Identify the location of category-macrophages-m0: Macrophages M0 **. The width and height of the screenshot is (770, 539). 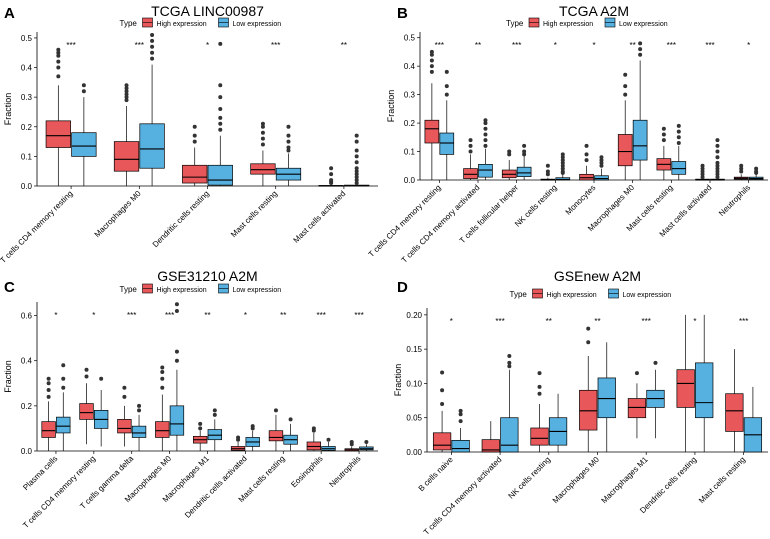
(583, 411).